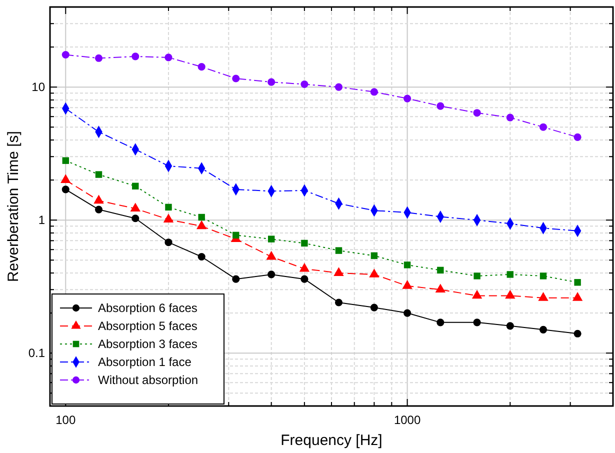  What do you see at coordinates (39, 87) in the screenshot?
I see `y-tick-label: 10` at bounding box center [39, 87].